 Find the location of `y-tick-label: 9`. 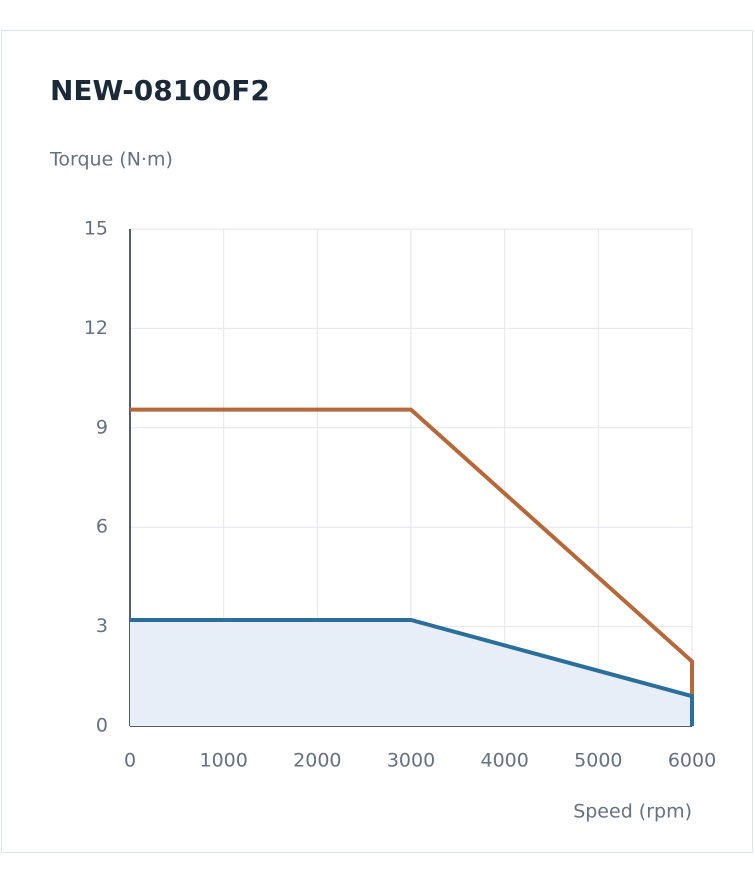

y-tick-label: 9 is located at coordinates (102, 427).